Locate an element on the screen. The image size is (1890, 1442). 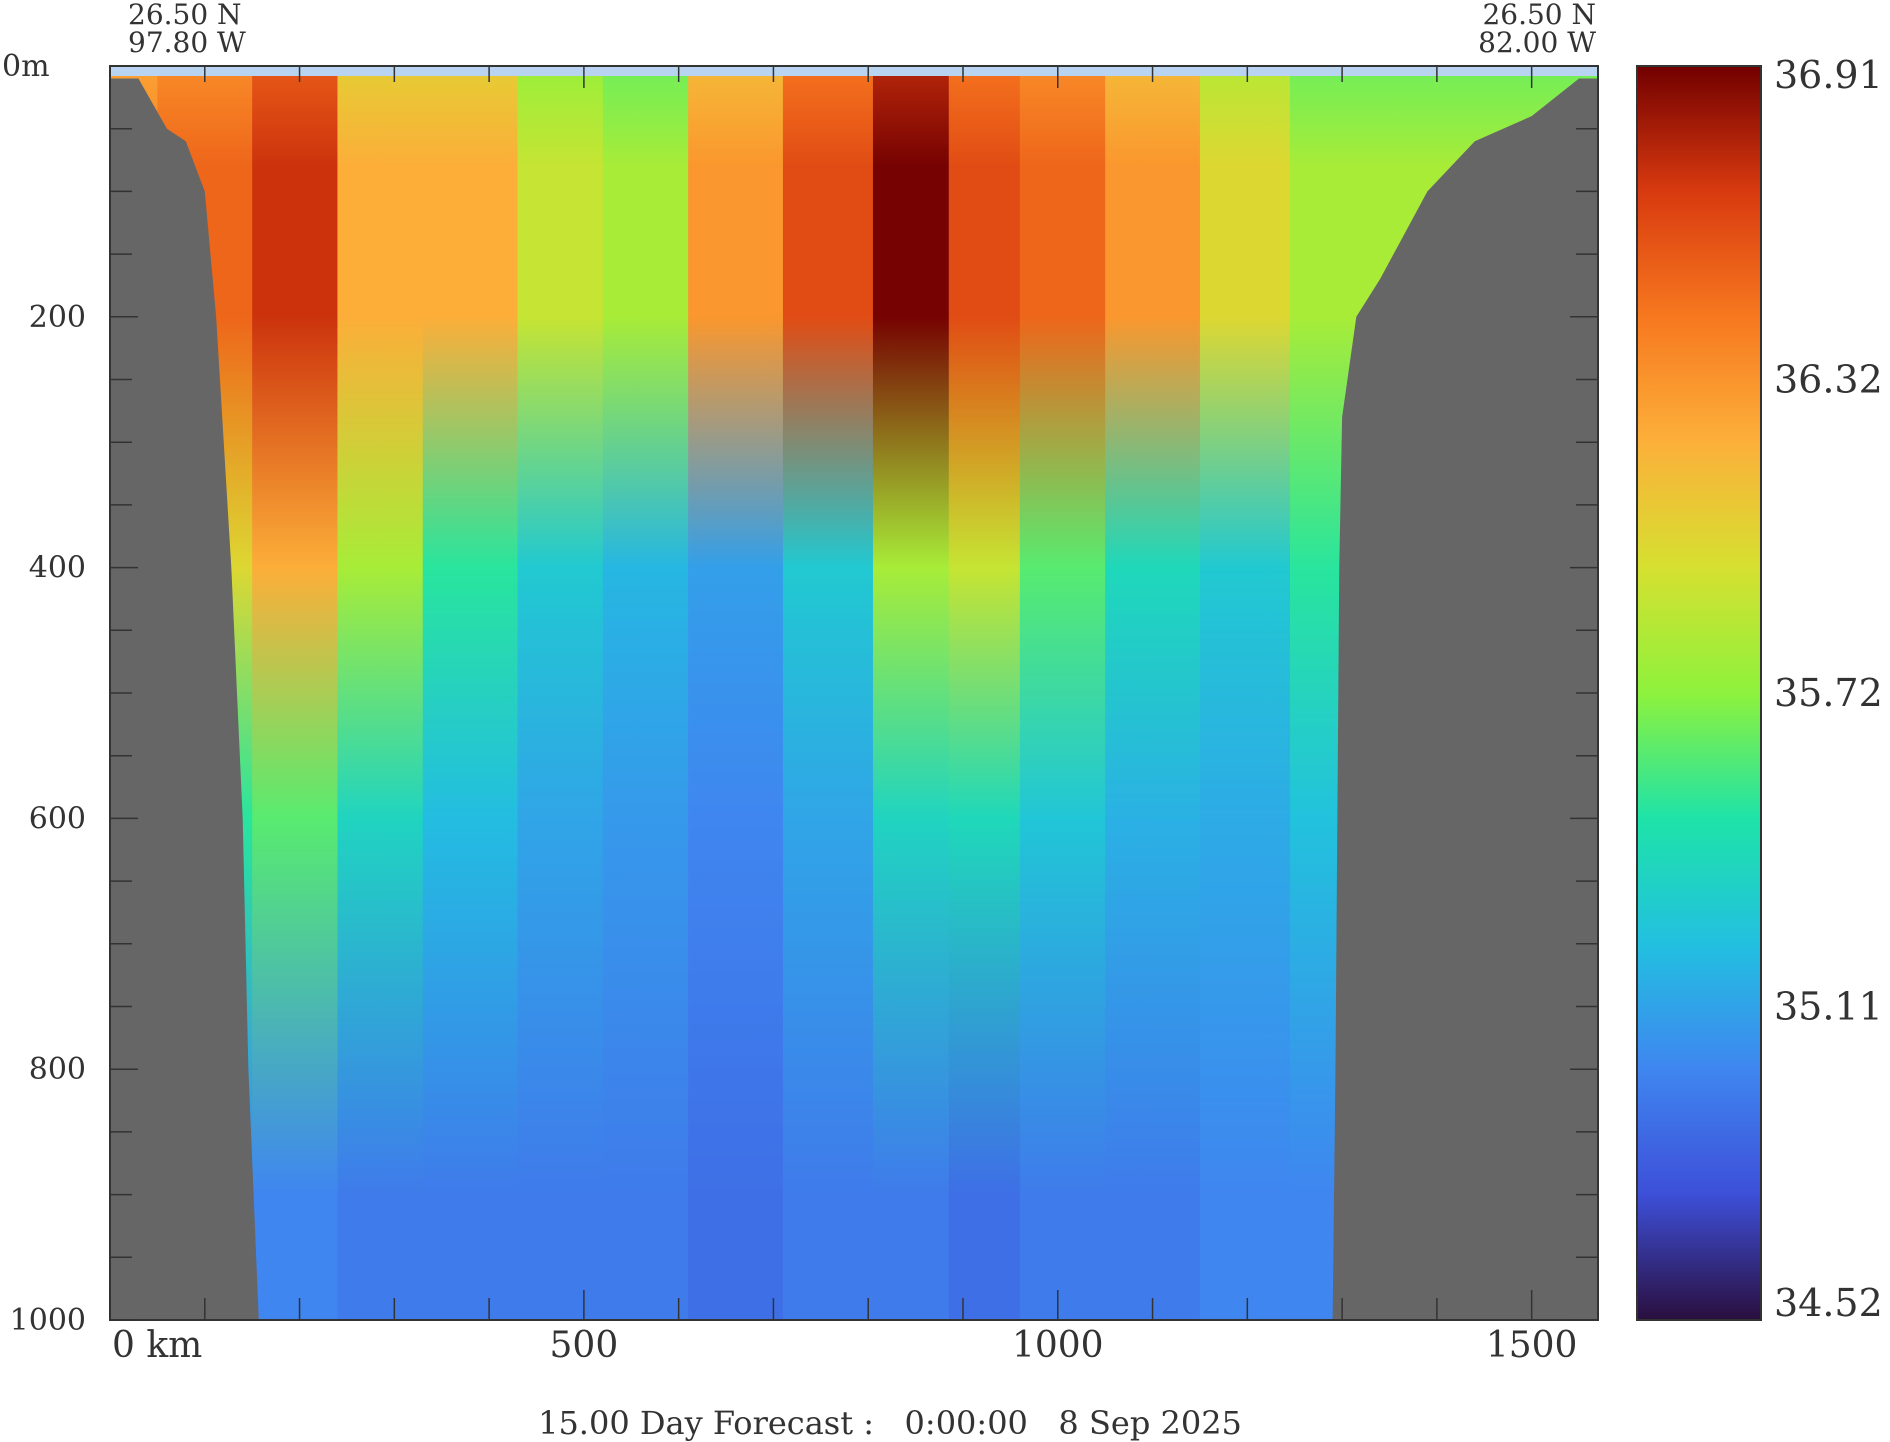
colorbar-tick-label: 35.11 is located at coordinates (1828, 1007).